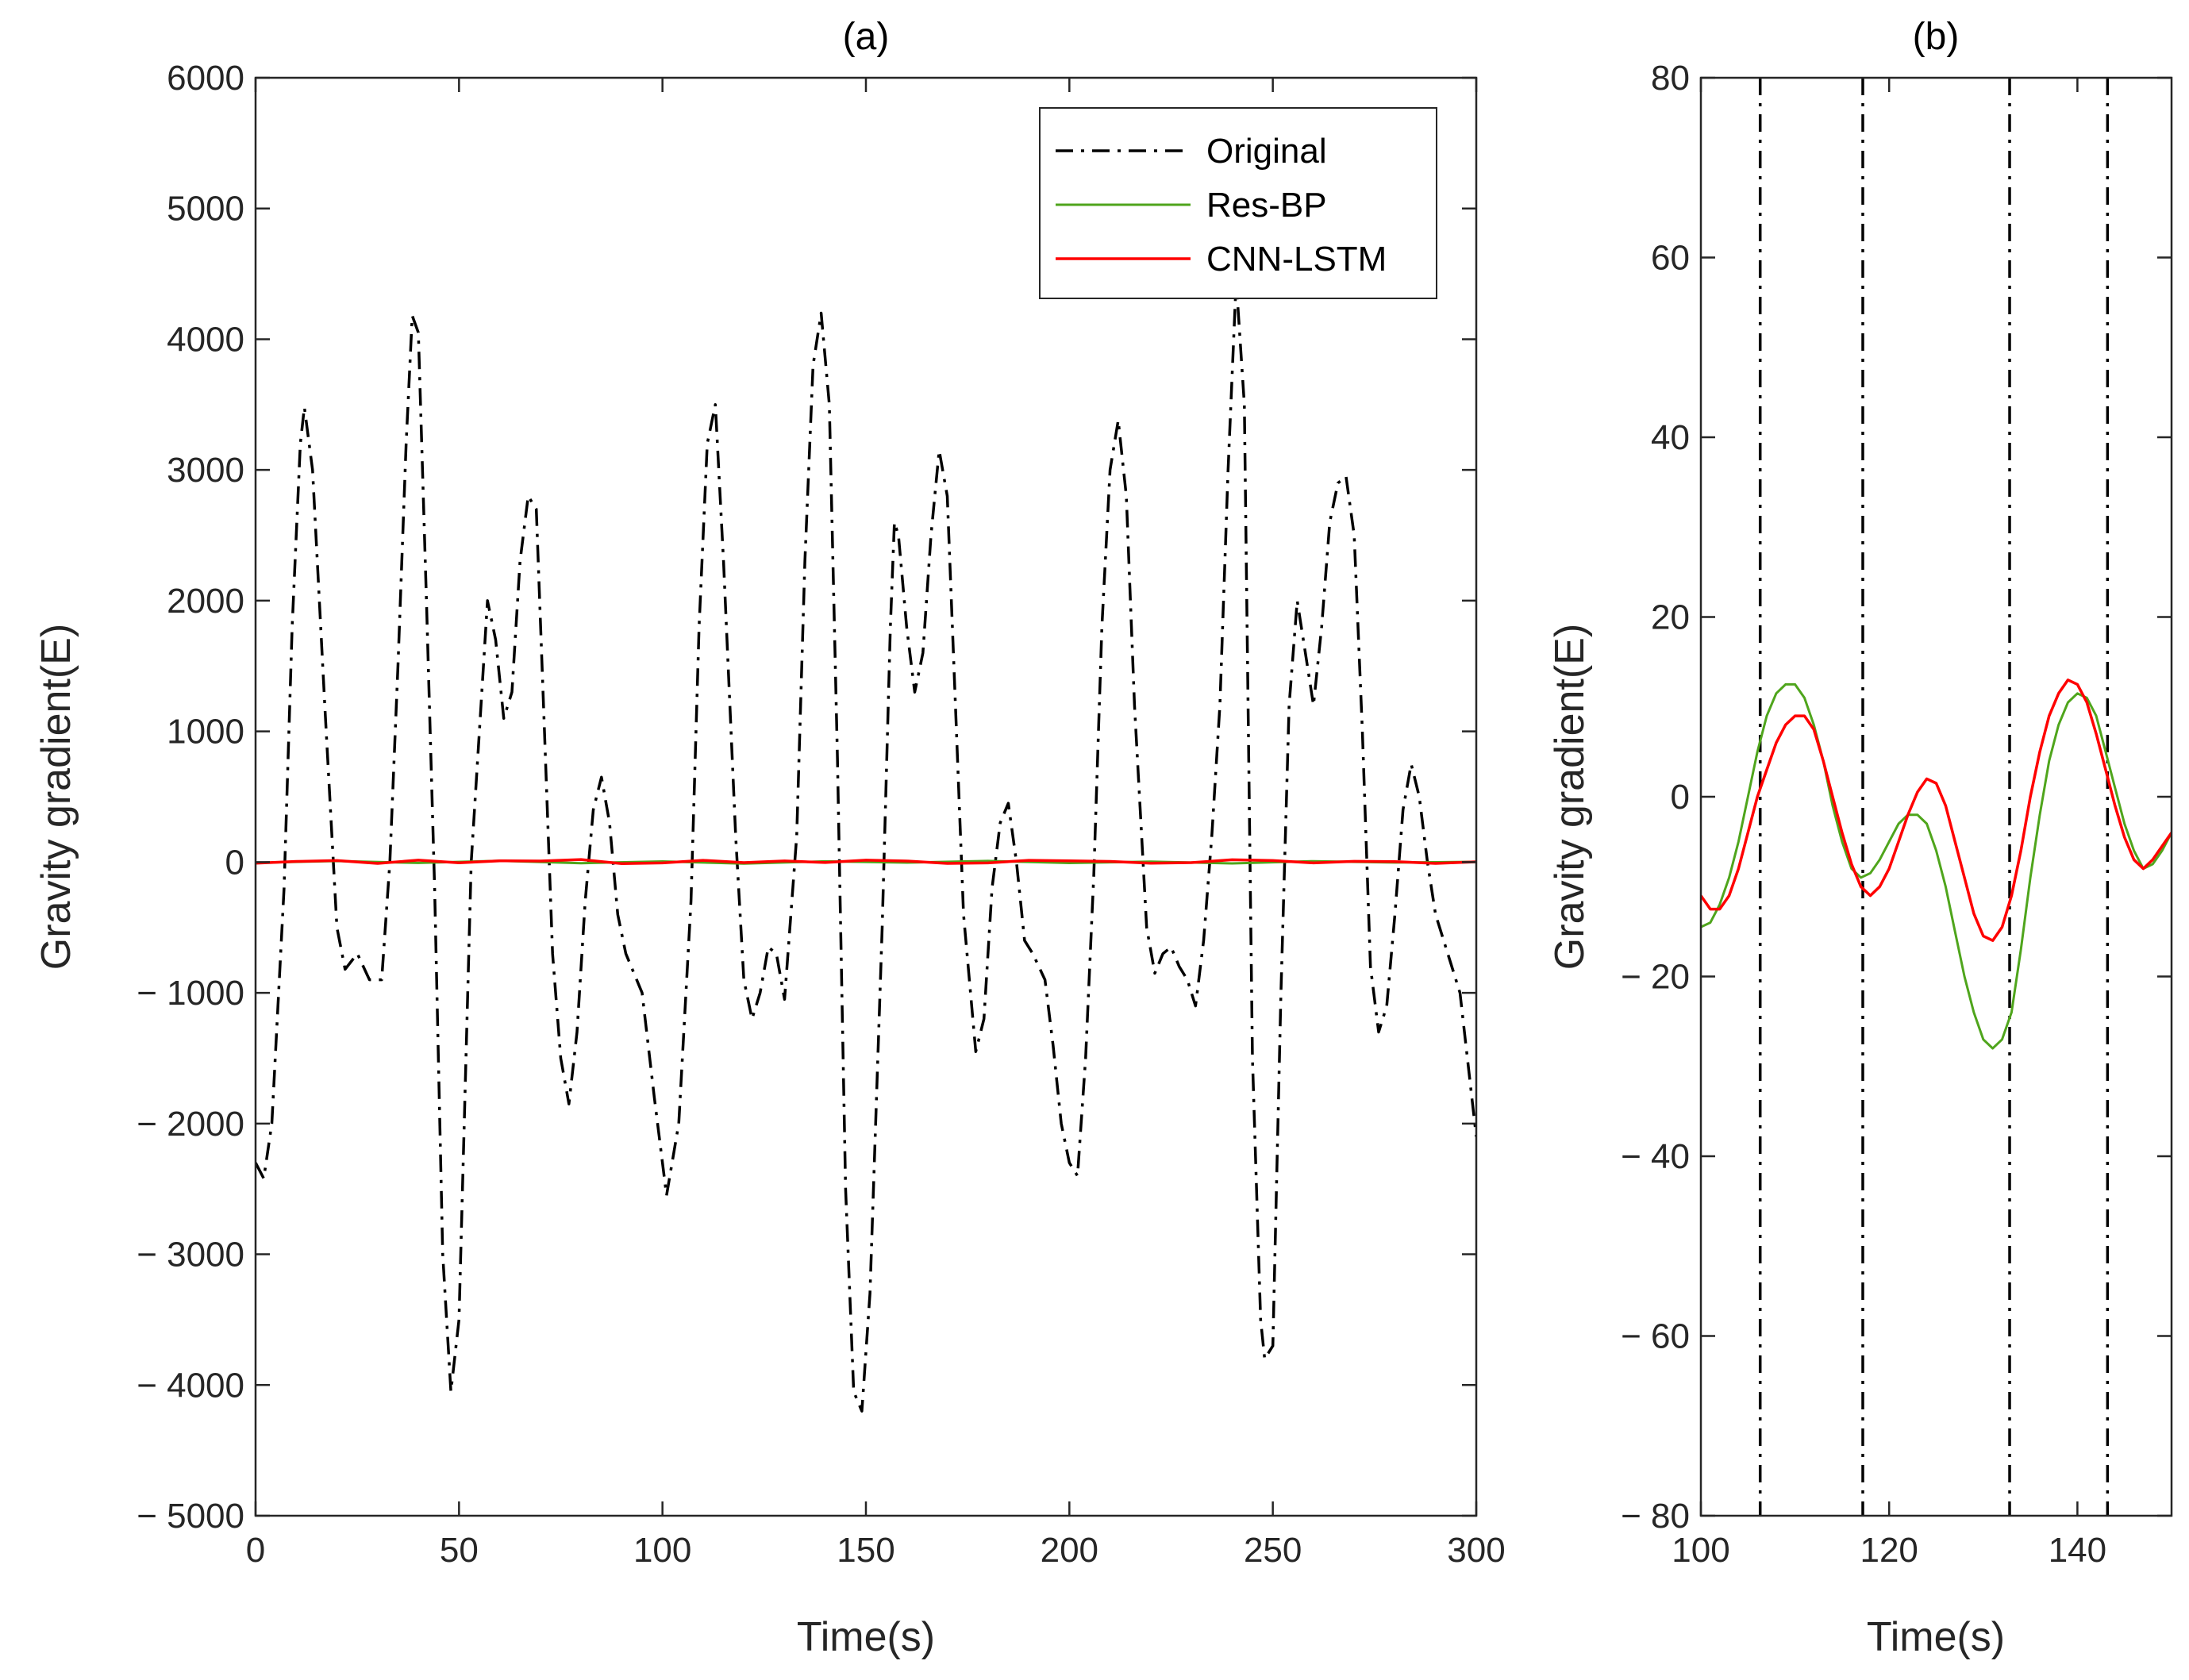 The image size is (2189, 1680). I want to click on panel-b-title: (b), so click(1937, 37).